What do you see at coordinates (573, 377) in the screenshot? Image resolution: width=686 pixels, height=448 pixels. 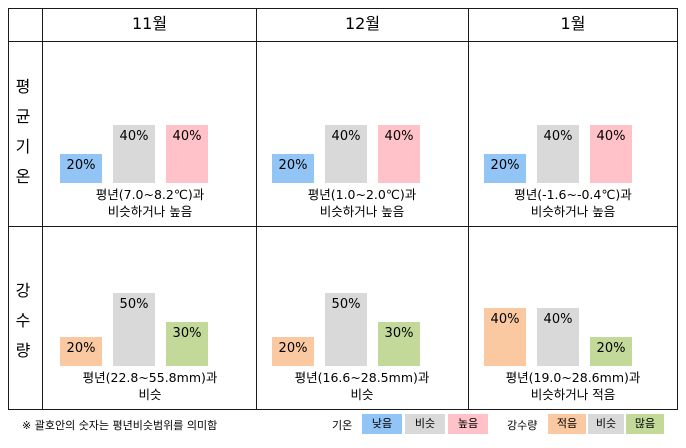 I see `panel-caption-line: 평년(19.0~28.6mm)과` at bounding box center [573, 377].